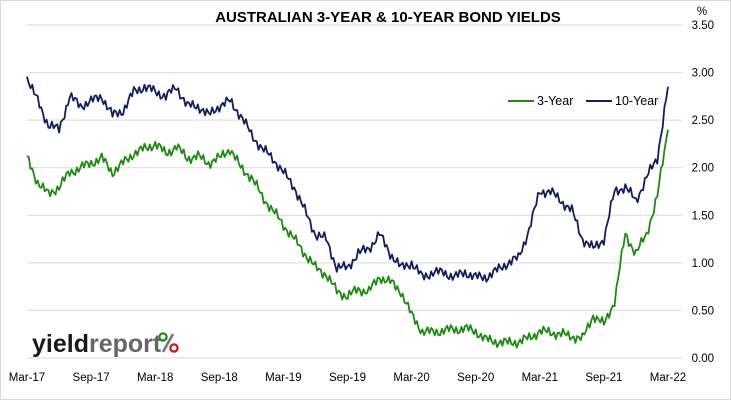 This screenshot has width=731, height=400. I want to click on chart-title: AUSTRALIAN 3-YEAR & 10-YEAR BOND YIELDS, so click(388, 17).